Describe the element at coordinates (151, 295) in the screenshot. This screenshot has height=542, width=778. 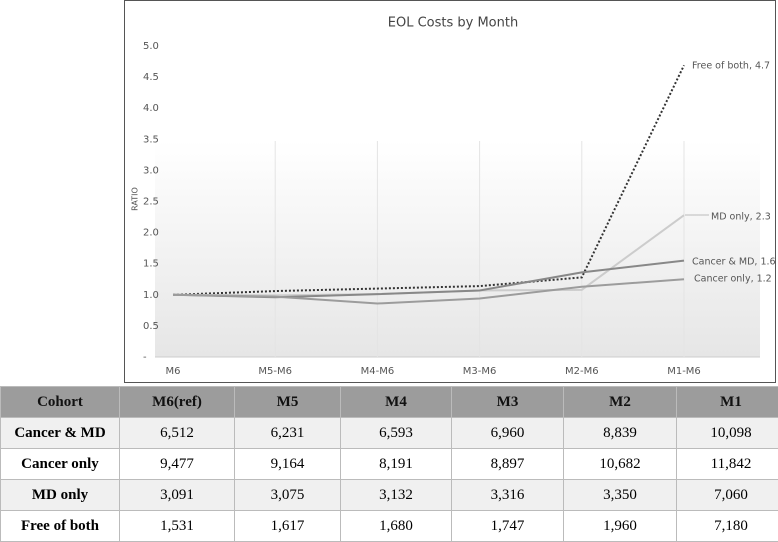
I see `y-tick-label: 1.0` at that location.